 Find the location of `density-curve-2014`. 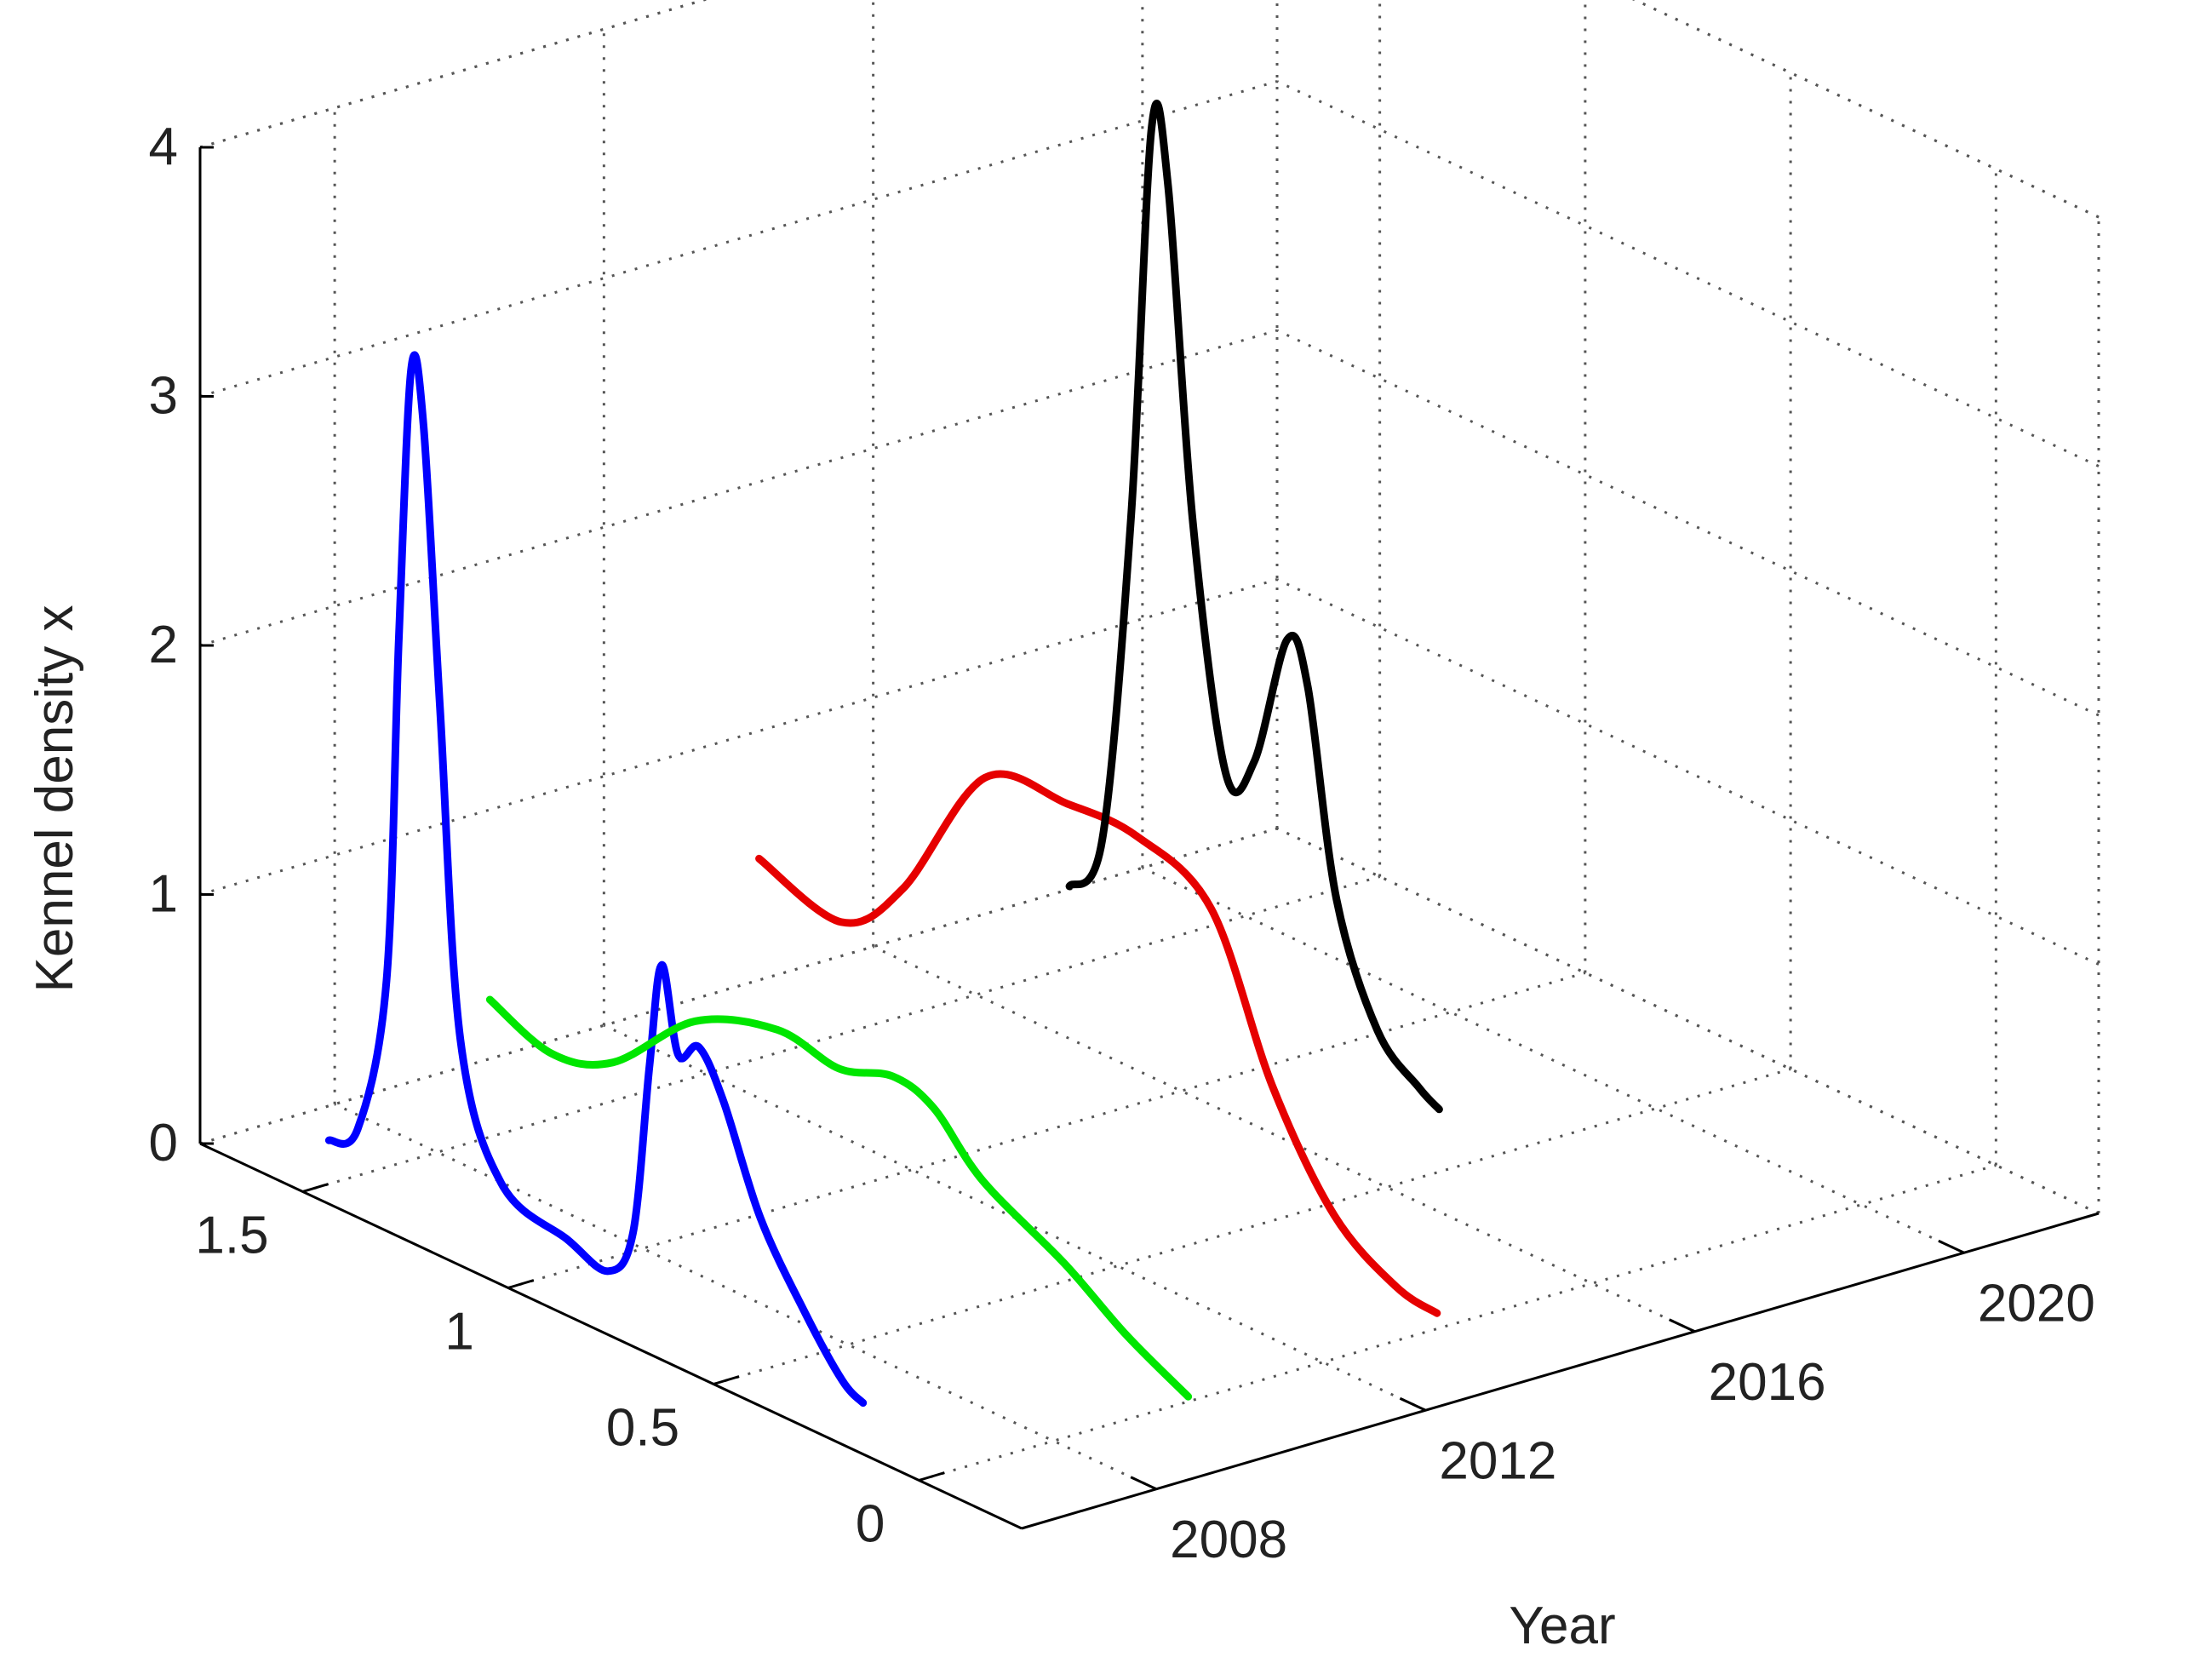

density-curve-2014 is located at coordinates (1098, 1043).